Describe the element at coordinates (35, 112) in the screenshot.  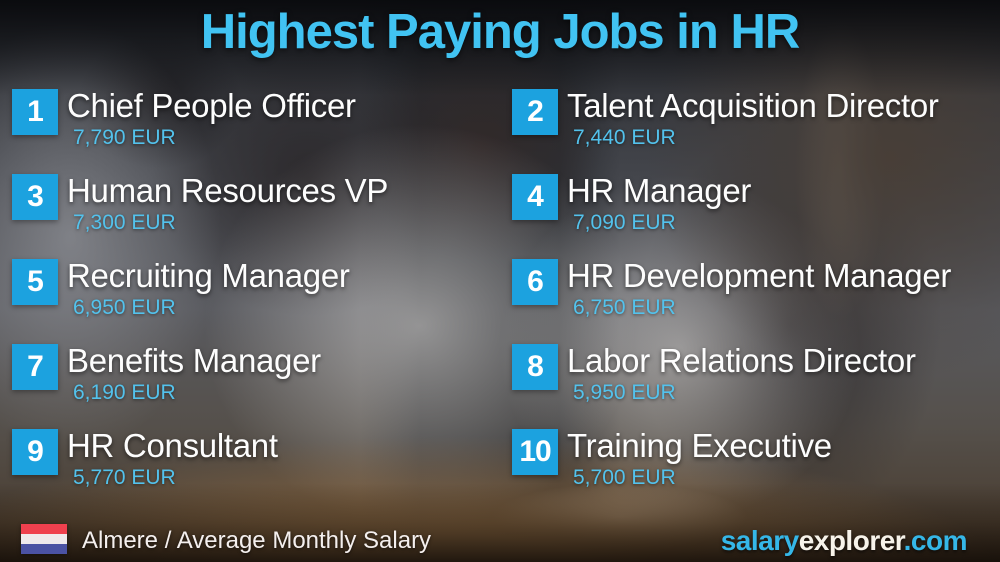
I see `rank-badge: 1` at that location.